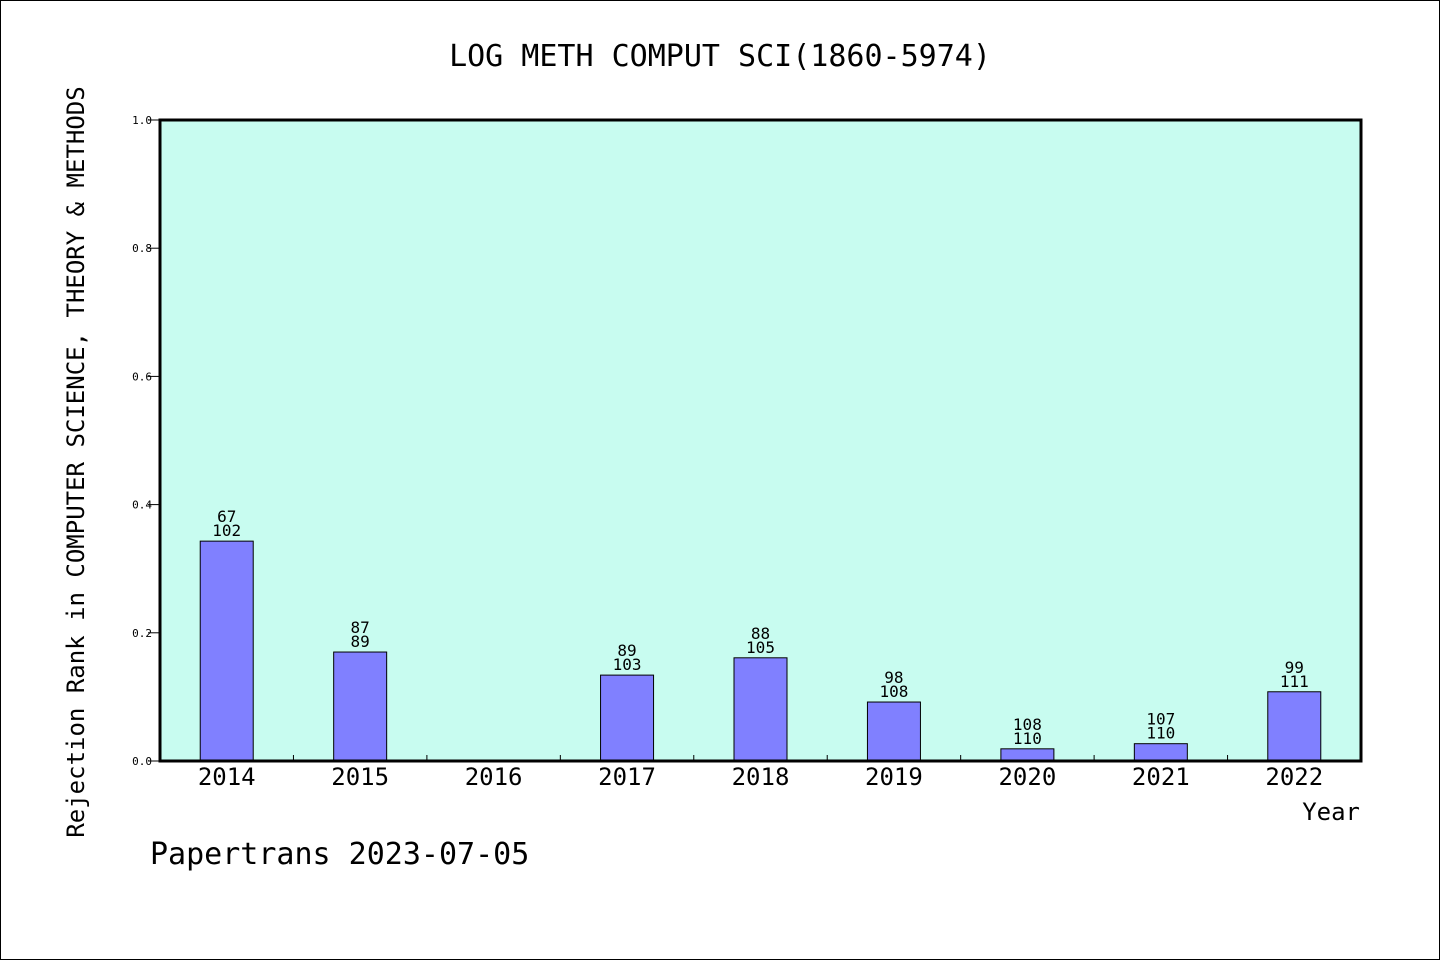 The width and height of the screenshot is (1440, 960). Describe the element at coordinates (1160, 719) in the screenshot. I see `data-label-top: 107` at that location.